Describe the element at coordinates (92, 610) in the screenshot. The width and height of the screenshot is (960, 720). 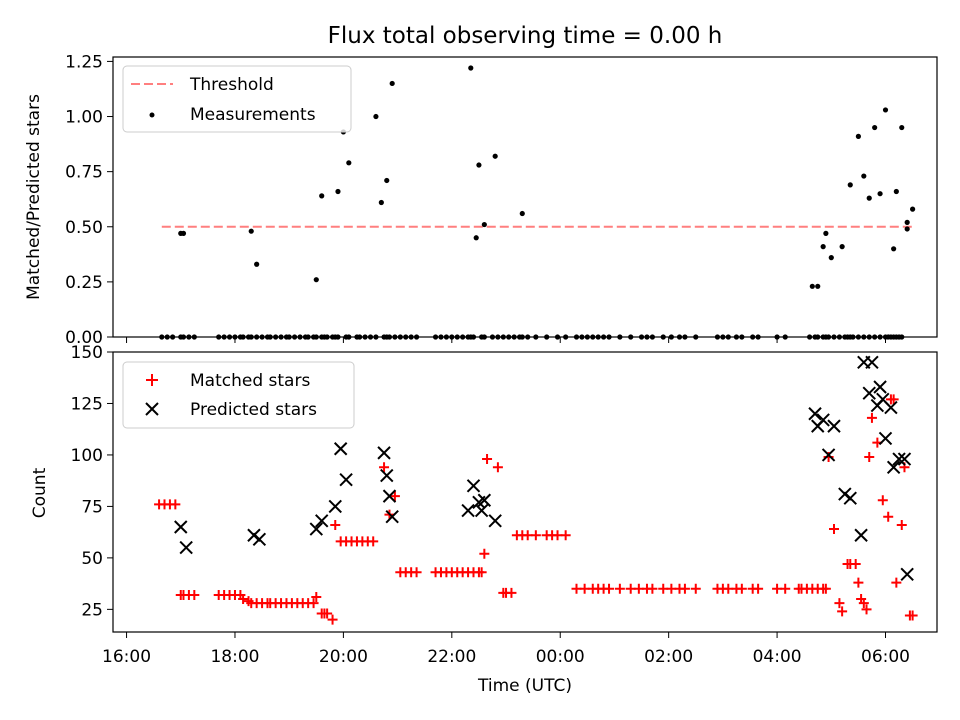
I see `count-y-tick-label: 25` at that location.